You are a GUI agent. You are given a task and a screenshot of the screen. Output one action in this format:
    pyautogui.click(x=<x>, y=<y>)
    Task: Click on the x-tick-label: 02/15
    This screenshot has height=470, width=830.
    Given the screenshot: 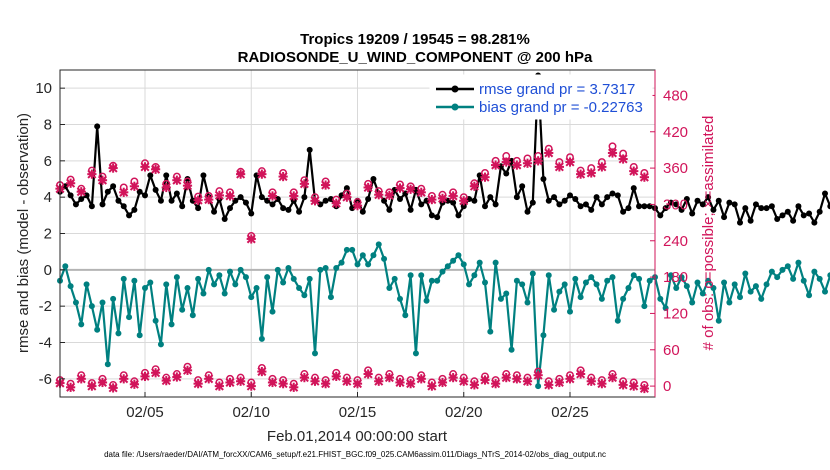 What is the action you would take?
    pyautogui.click(x=358, y=412)
    